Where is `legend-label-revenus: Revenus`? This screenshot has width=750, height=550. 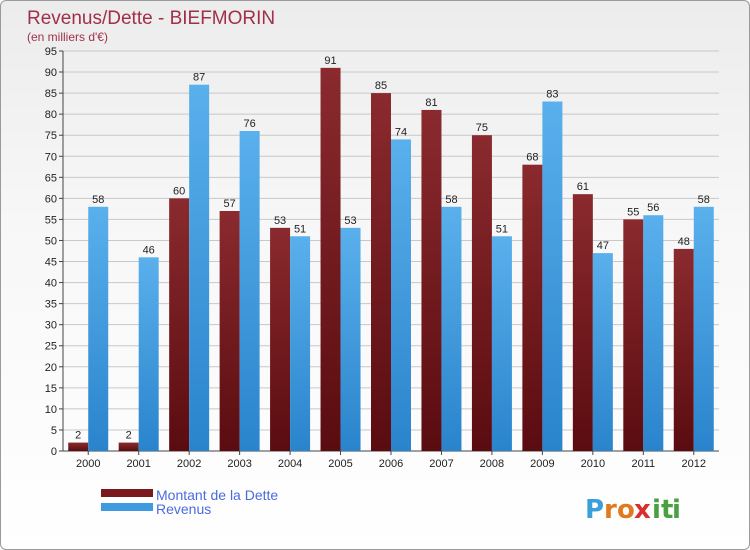 legend-label-revenus: Revenus is located at coordinates (183, 509).